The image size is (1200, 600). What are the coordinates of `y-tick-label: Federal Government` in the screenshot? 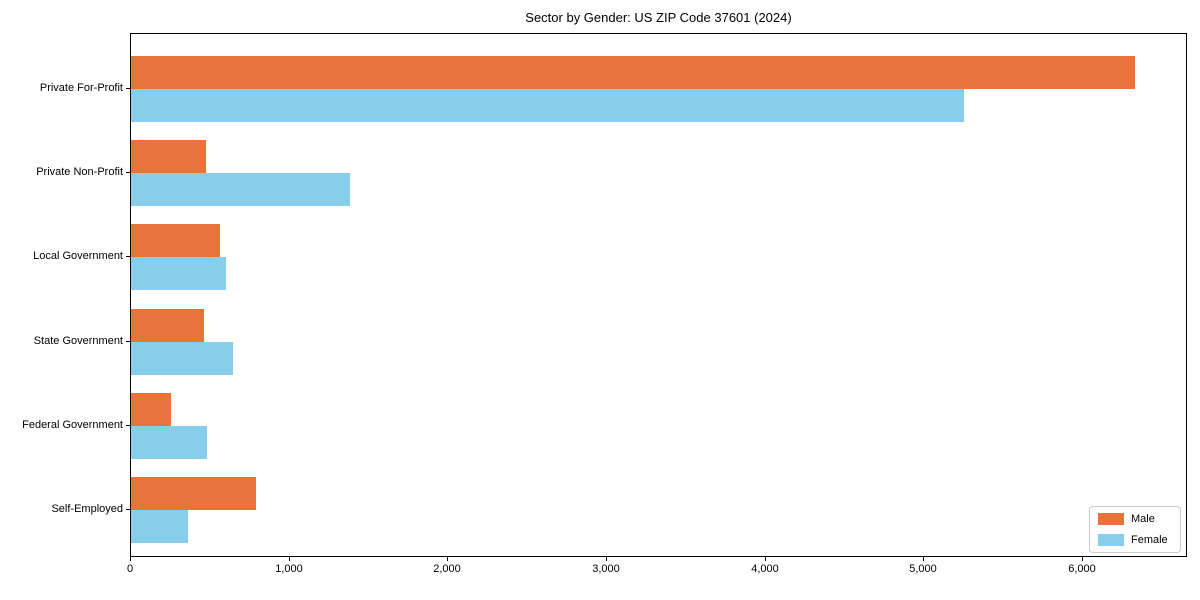 It's located at (72, 425).